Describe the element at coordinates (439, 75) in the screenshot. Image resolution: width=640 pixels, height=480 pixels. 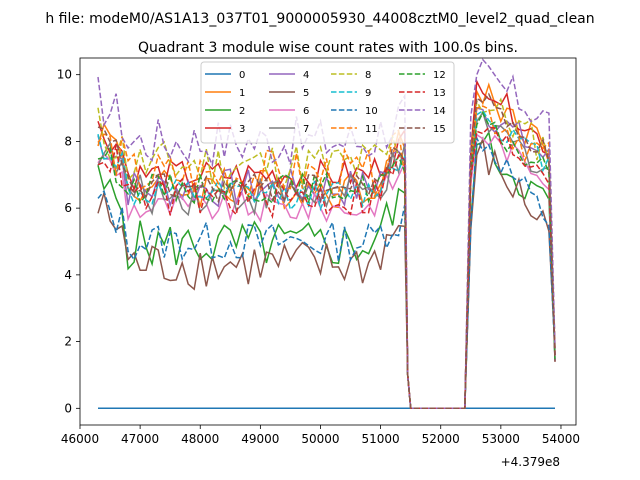
I see `legend-label-12: 12` at that location.